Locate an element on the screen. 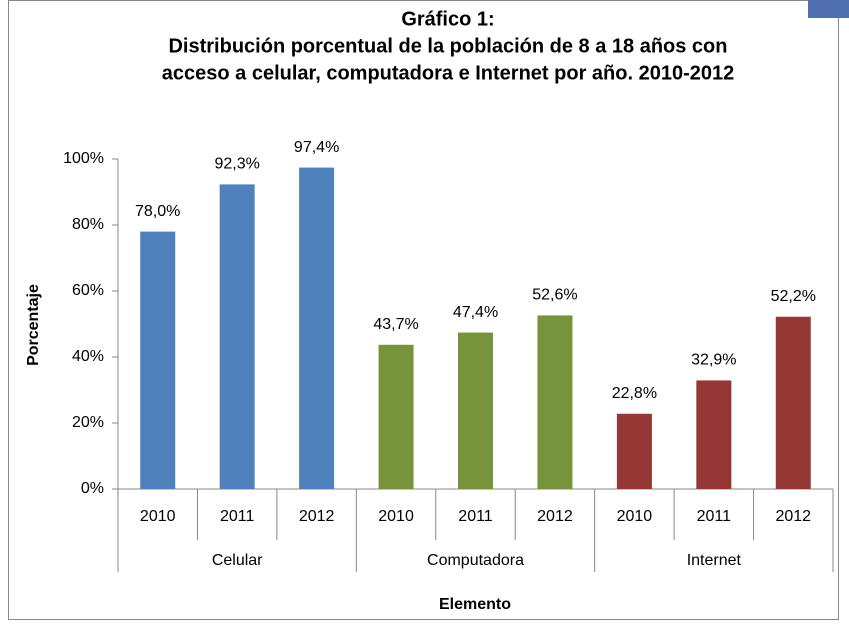 This screenshot has height=624, width=849. x-axis-title: Elemento is located at coordinates (475, 604).